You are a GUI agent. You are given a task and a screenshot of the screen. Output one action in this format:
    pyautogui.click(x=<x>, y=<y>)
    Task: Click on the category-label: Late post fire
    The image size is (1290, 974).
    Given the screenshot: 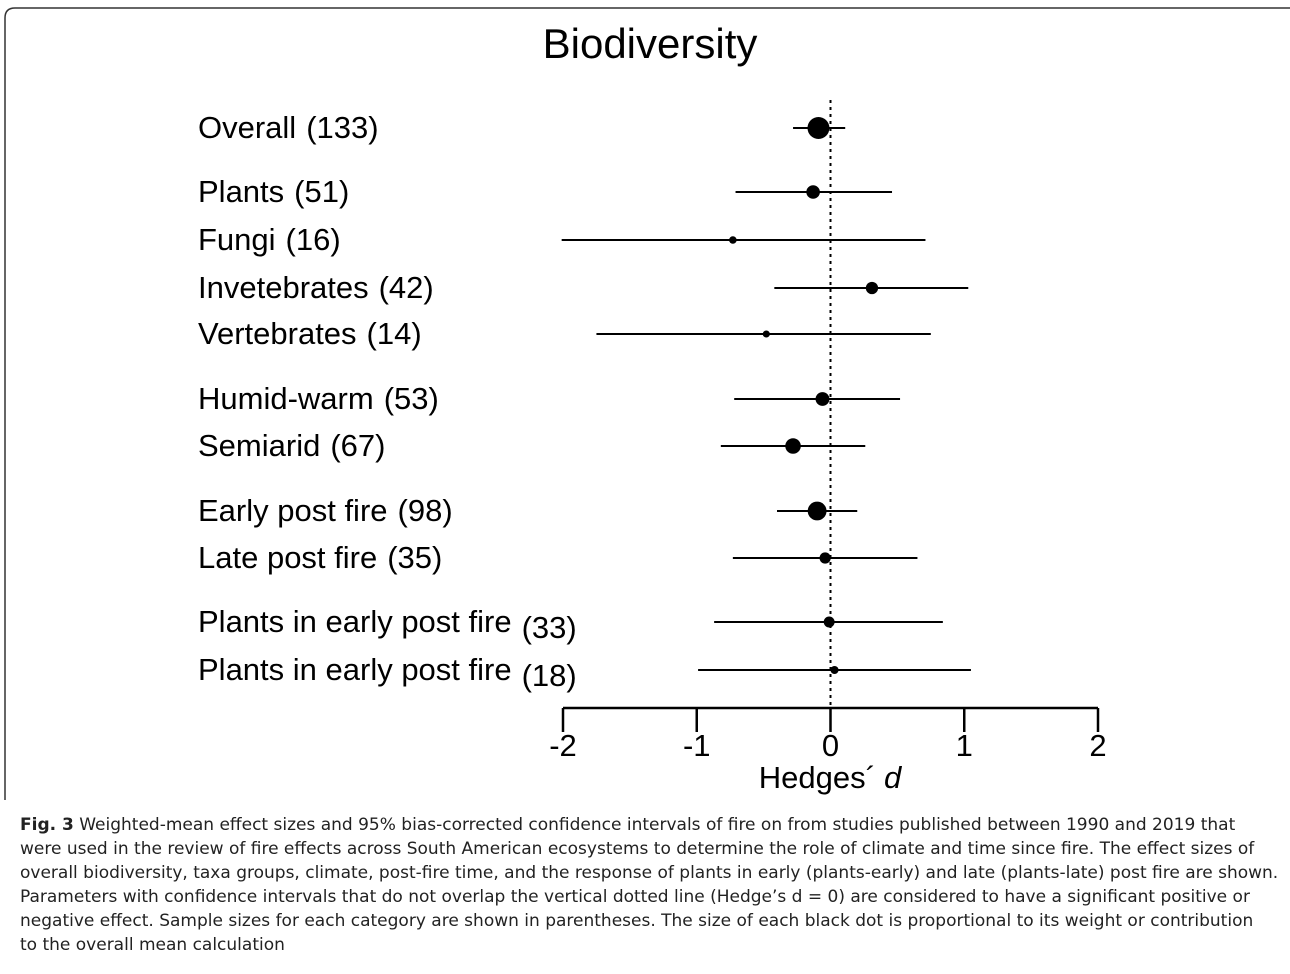 What is the action you would take?
    pyautogui.click(x=287, y=557)
    